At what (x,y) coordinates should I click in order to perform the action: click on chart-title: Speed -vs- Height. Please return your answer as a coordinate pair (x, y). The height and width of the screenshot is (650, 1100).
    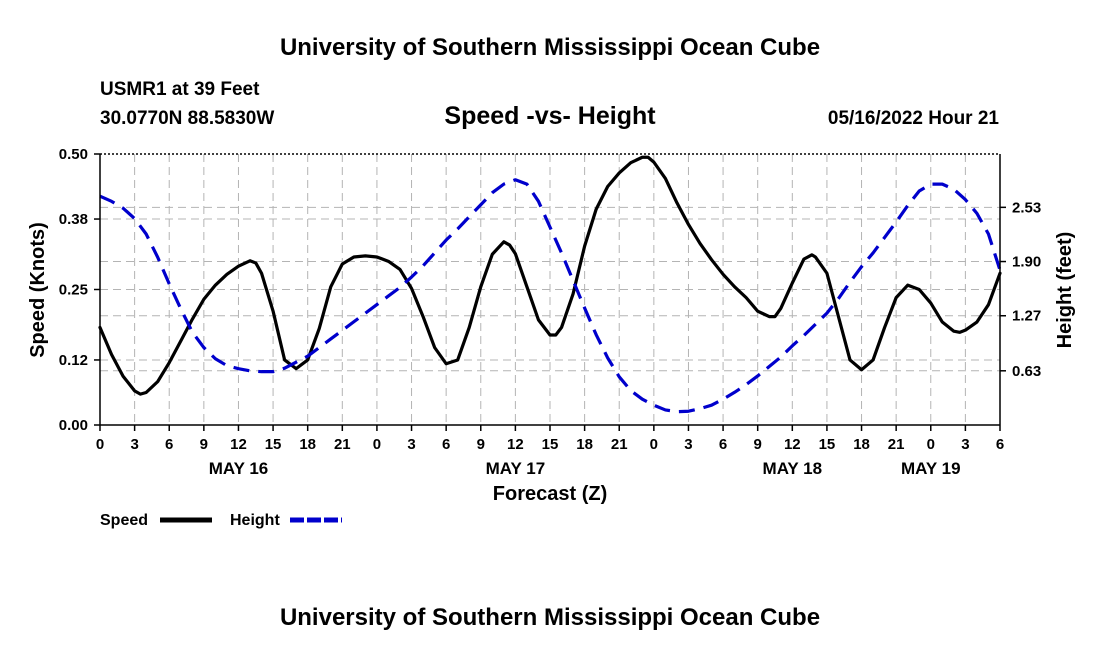
    Looking at the image, I should click on (550, 116).